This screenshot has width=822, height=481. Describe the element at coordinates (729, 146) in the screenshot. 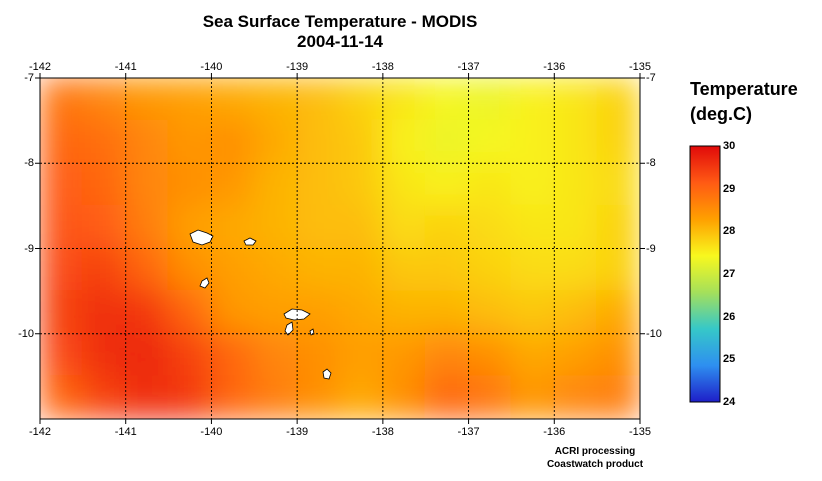

I see `colorbar-tick-label: 30` at that location.